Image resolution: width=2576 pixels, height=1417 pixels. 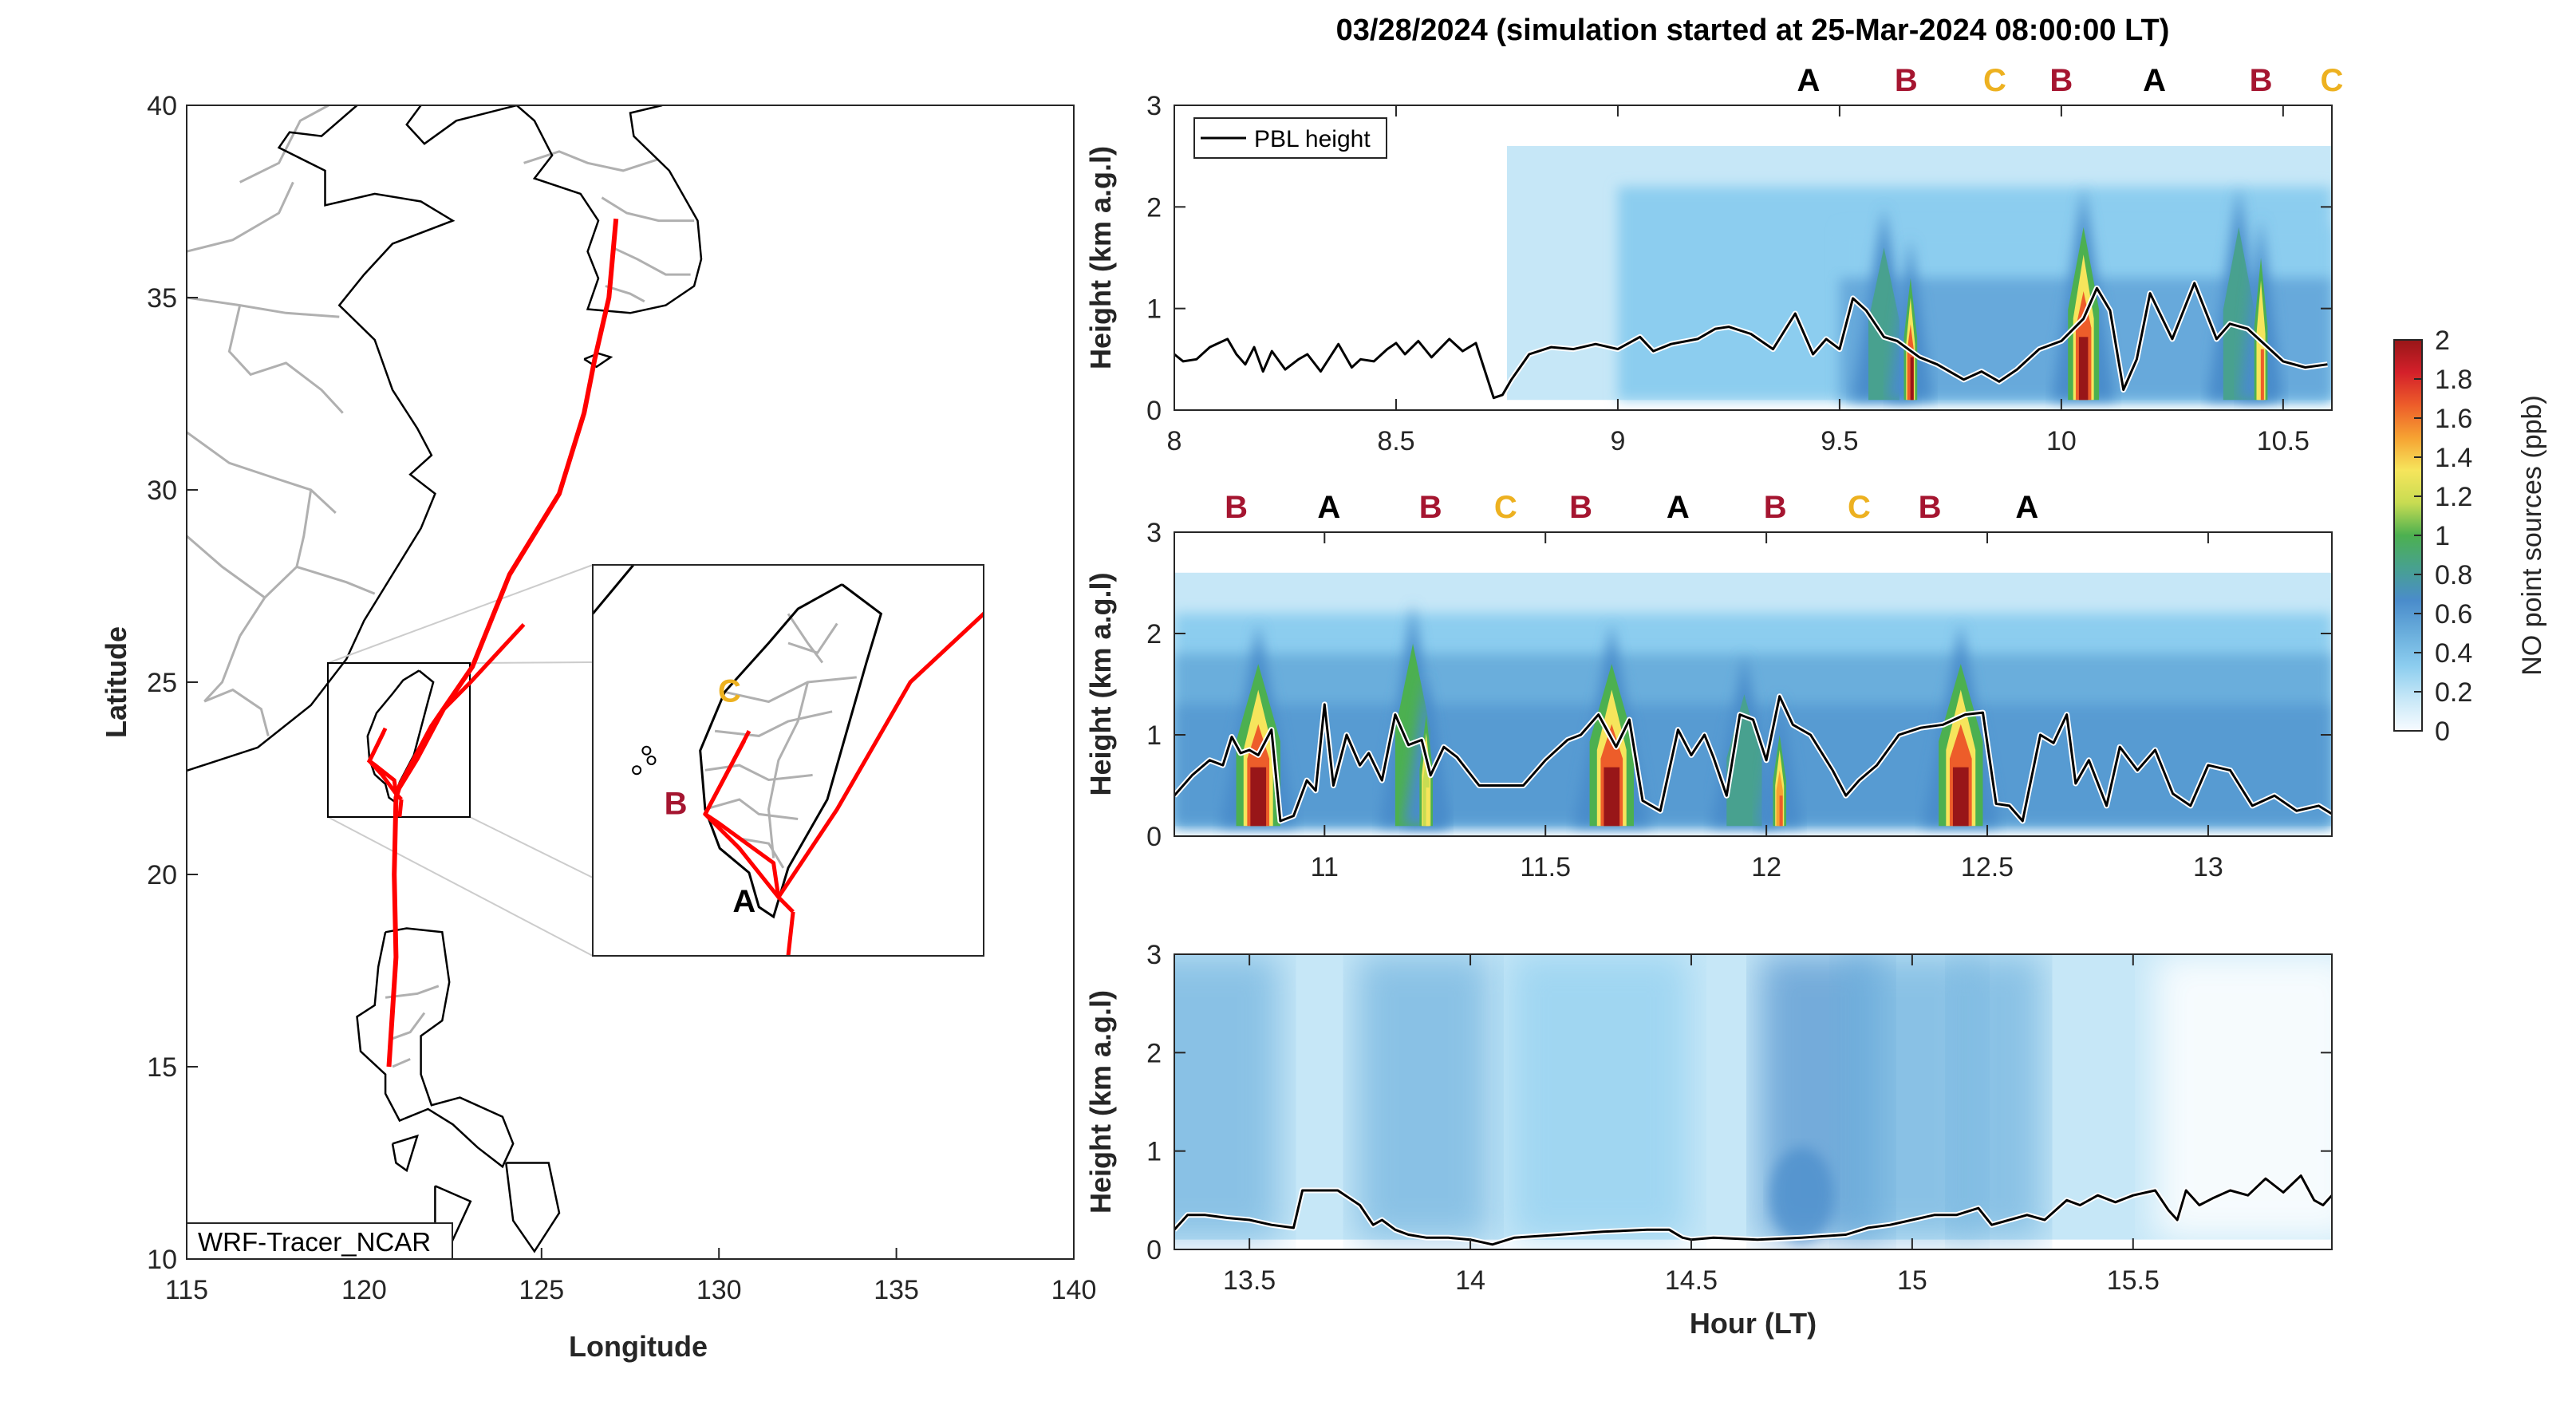 I want to click on site-label-a: A, so click(x=743, y=902).